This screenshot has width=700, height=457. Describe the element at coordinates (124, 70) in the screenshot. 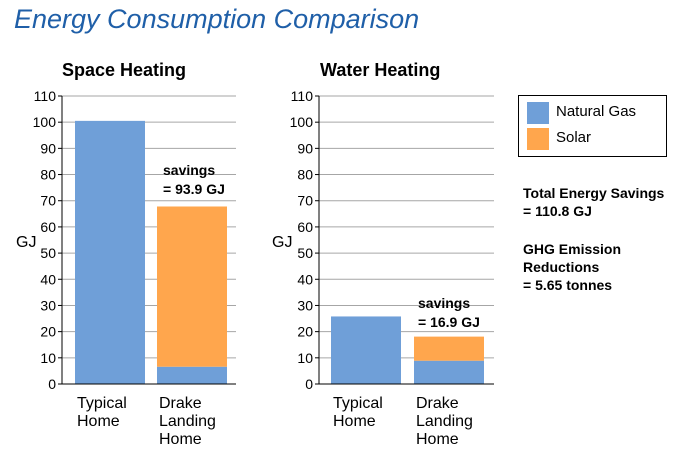

I see `chart-title-space-heating: Space Heating` at that location.